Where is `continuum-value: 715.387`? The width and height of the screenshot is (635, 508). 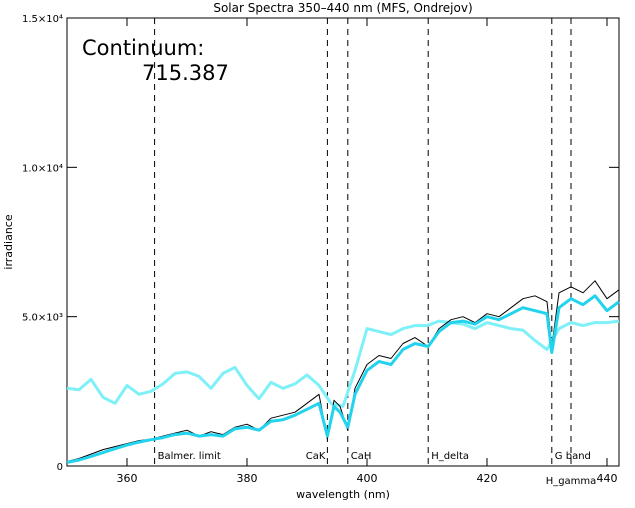
continuum-value: 715.387 is located at coordinates (185, 73).